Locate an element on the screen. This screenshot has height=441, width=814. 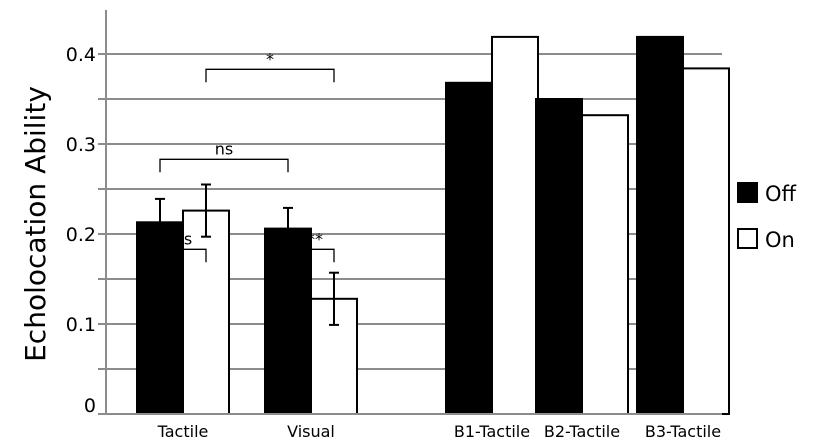
y-tick-label: 0.4 is located at coordinates (81, 55).